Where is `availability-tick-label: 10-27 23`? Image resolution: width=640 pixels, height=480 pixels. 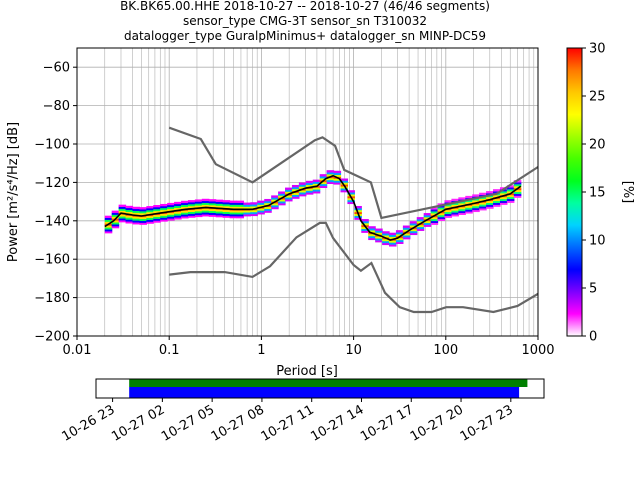 availability-tick-label: 10-27 23 is located at coordinates (487, 423).